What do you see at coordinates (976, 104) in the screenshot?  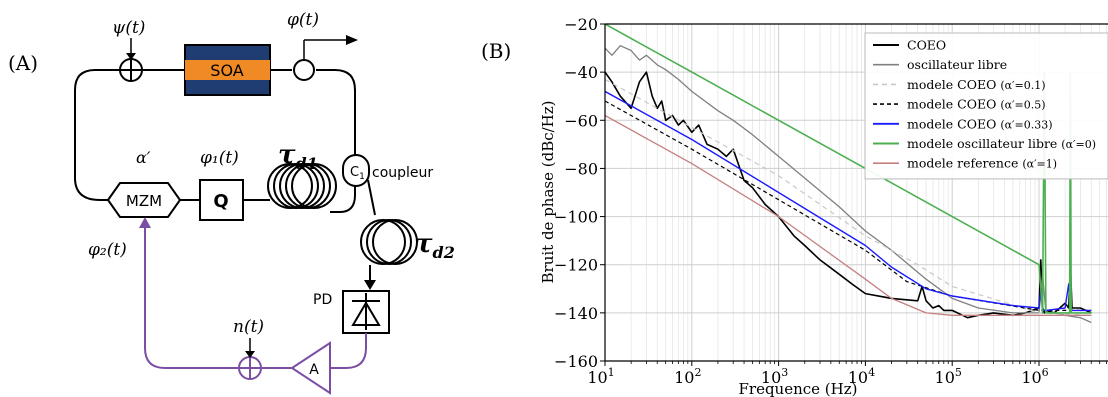 I see `legend-label-model05: modele COEO (α′=0.5)` at bounding box center [976, 104].